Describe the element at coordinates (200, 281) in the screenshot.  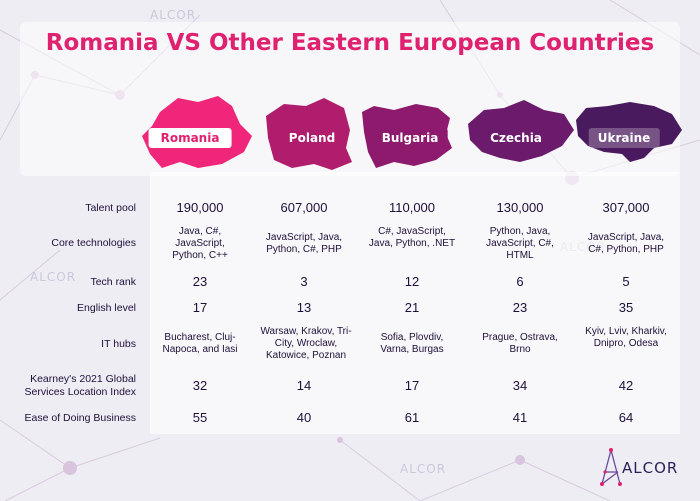
I see `cell-tech-rank-romania: 23` at that location.